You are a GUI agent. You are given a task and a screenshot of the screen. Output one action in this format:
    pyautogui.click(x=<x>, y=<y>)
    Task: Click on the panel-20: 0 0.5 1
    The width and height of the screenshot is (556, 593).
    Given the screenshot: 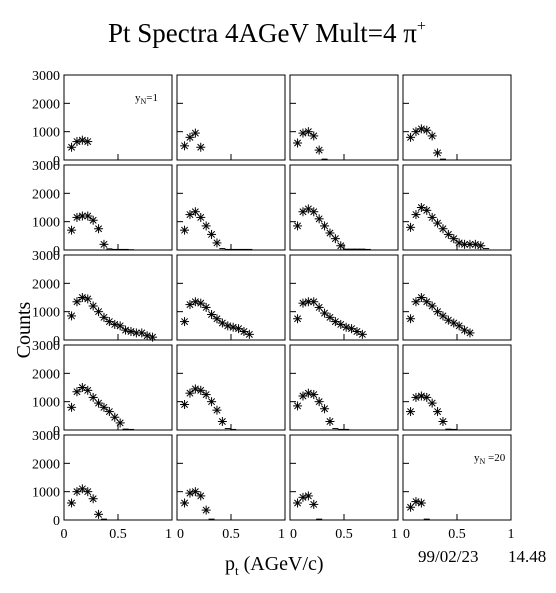 What is the action you would take?
    pyautogui.click(x=458, y=488)
    